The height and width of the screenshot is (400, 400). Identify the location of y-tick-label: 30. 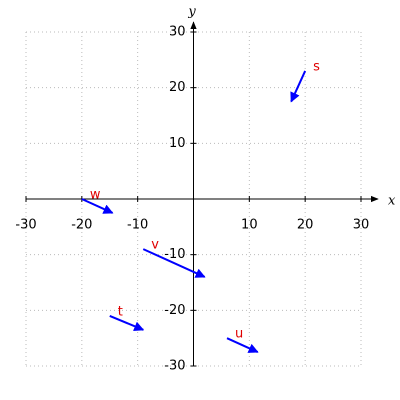
(177, 32).